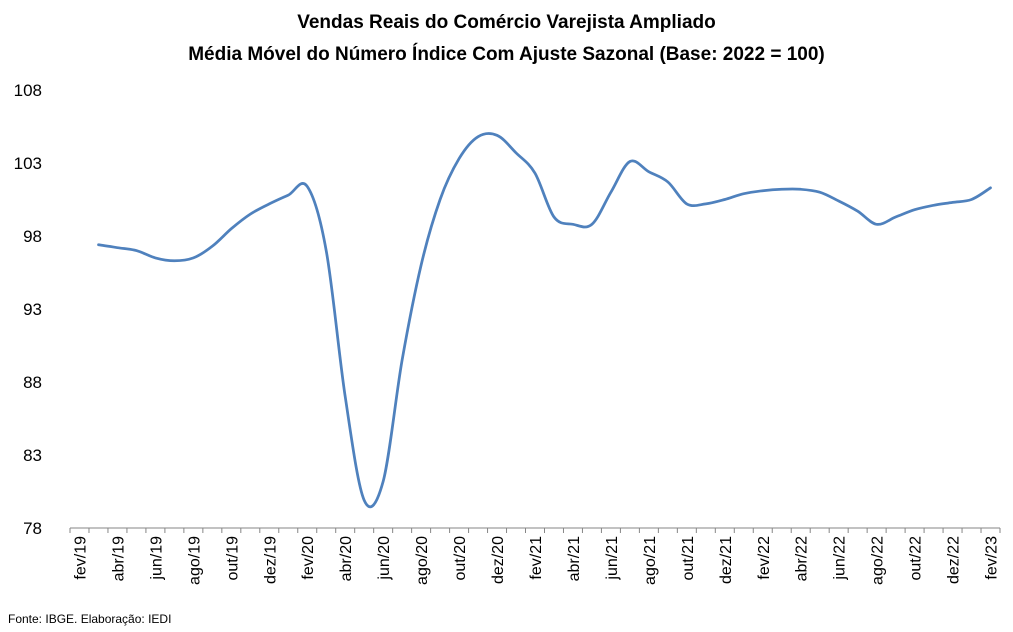  I want to click on y-tick-label: 83, so click(32, 455).